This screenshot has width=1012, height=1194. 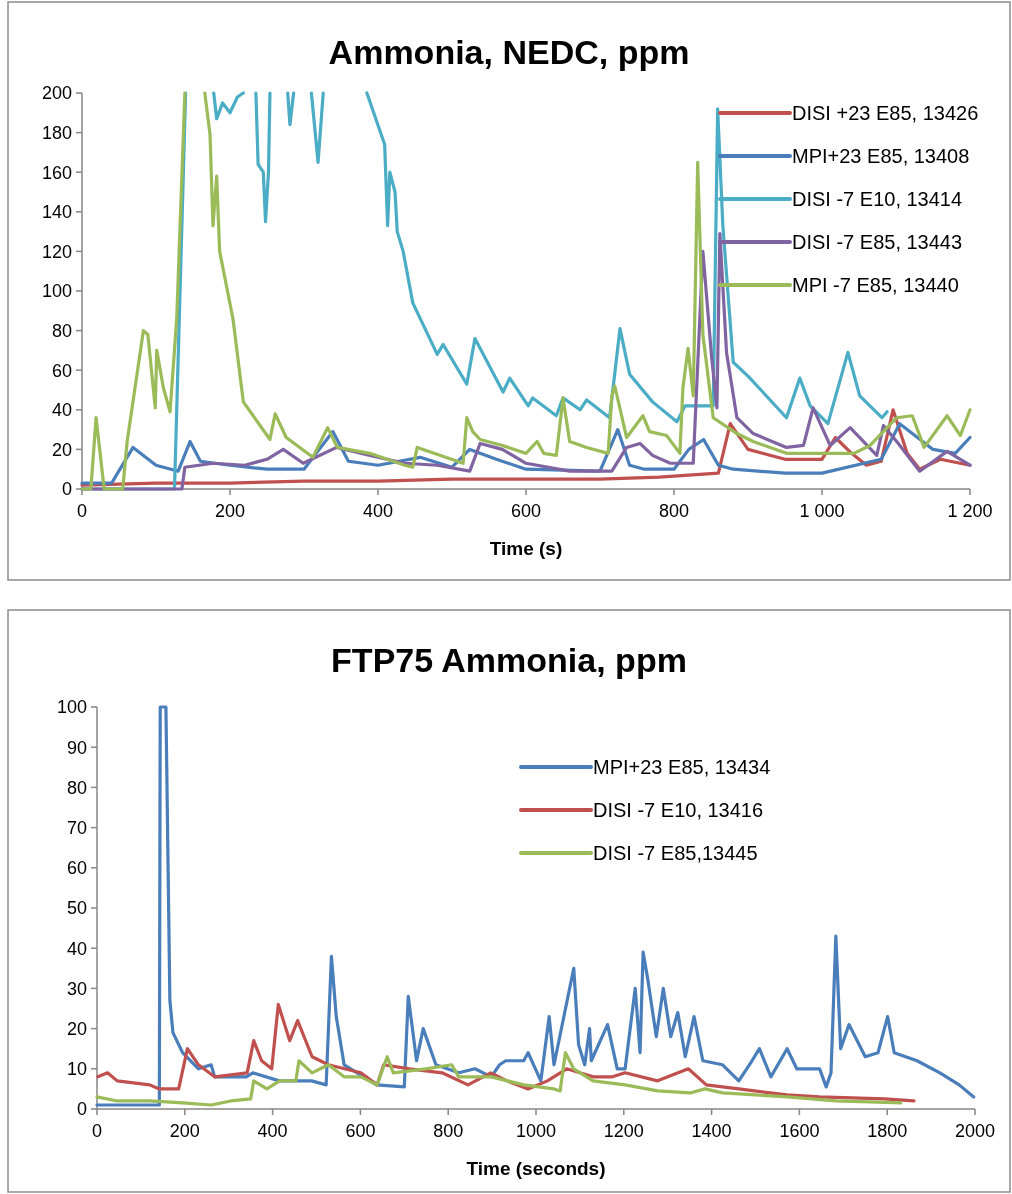 What do you see at coordinates (56, 93) in the screenshot?
I see `y-tick-label: 200` at bounding box center [56, 93].